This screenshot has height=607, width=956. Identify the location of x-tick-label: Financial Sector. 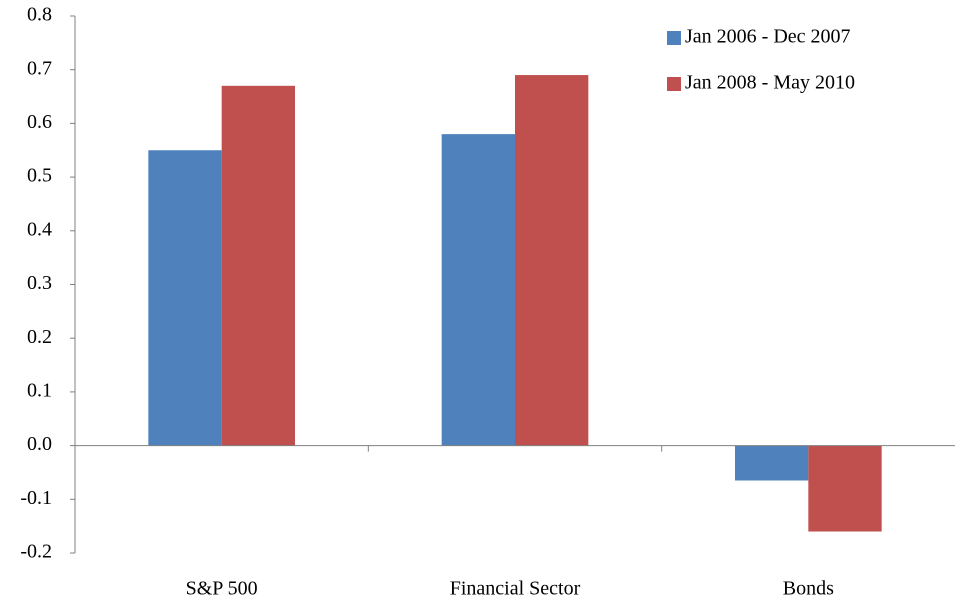
(515, 589).